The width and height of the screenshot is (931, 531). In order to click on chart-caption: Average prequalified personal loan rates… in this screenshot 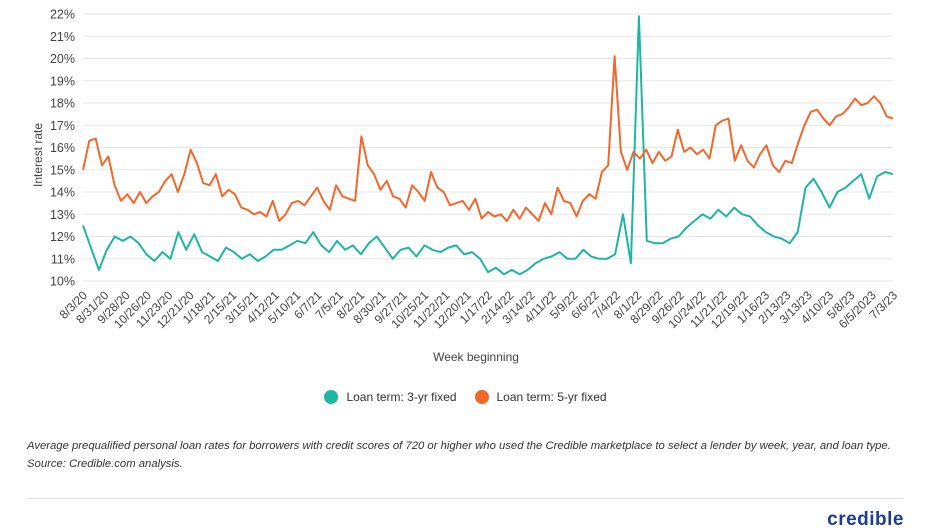, I will do `click(459, 455)`.